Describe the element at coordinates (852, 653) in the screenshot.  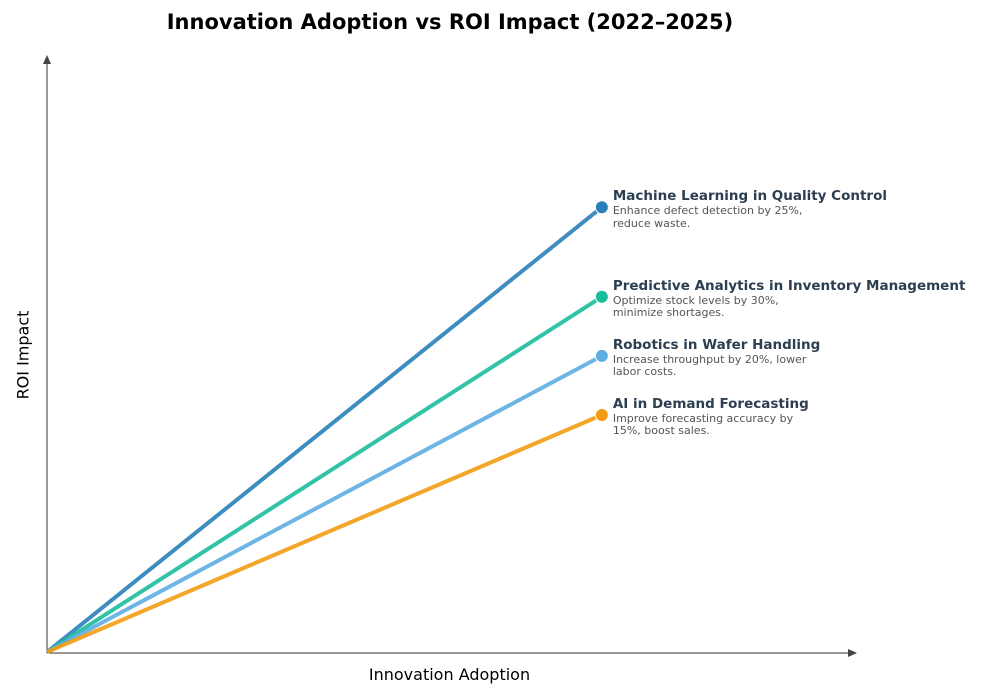
I see `x-axis-arrow` at that location.